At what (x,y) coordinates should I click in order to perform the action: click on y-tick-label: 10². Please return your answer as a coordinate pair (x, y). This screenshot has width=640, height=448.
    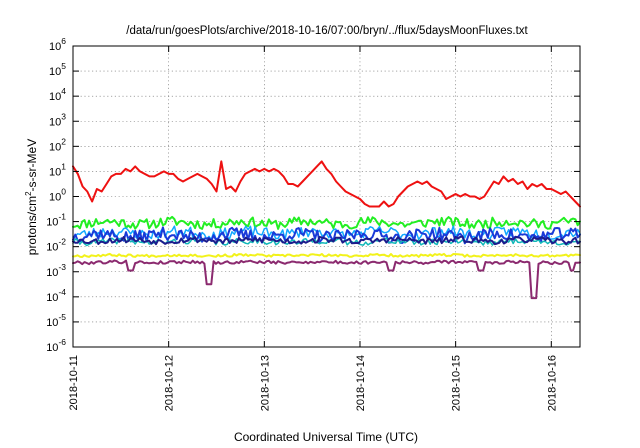
    Looking at the image, I should click on (57, 144).